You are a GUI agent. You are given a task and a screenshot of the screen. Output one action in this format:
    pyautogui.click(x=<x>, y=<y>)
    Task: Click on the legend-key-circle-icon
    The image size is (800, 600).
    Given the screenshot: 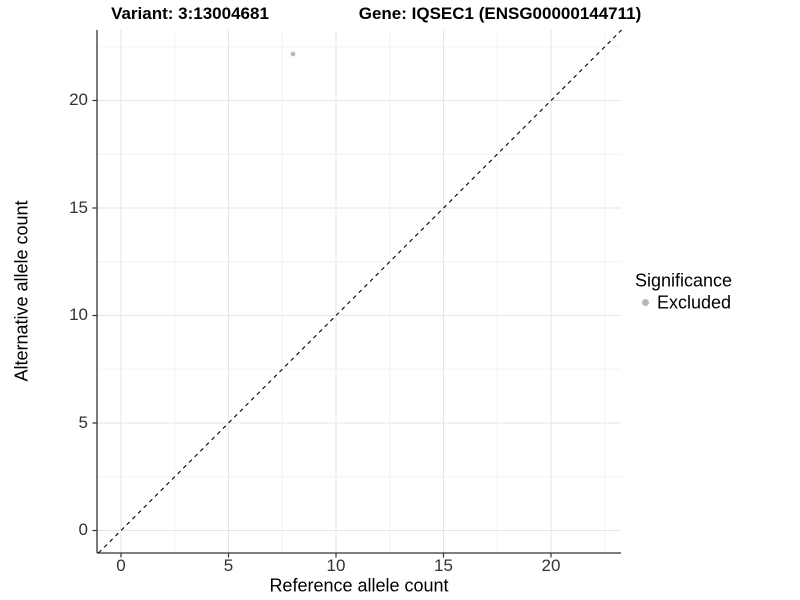 What is the action you would take?
    pyautogui.click(x=645, y=302)
    